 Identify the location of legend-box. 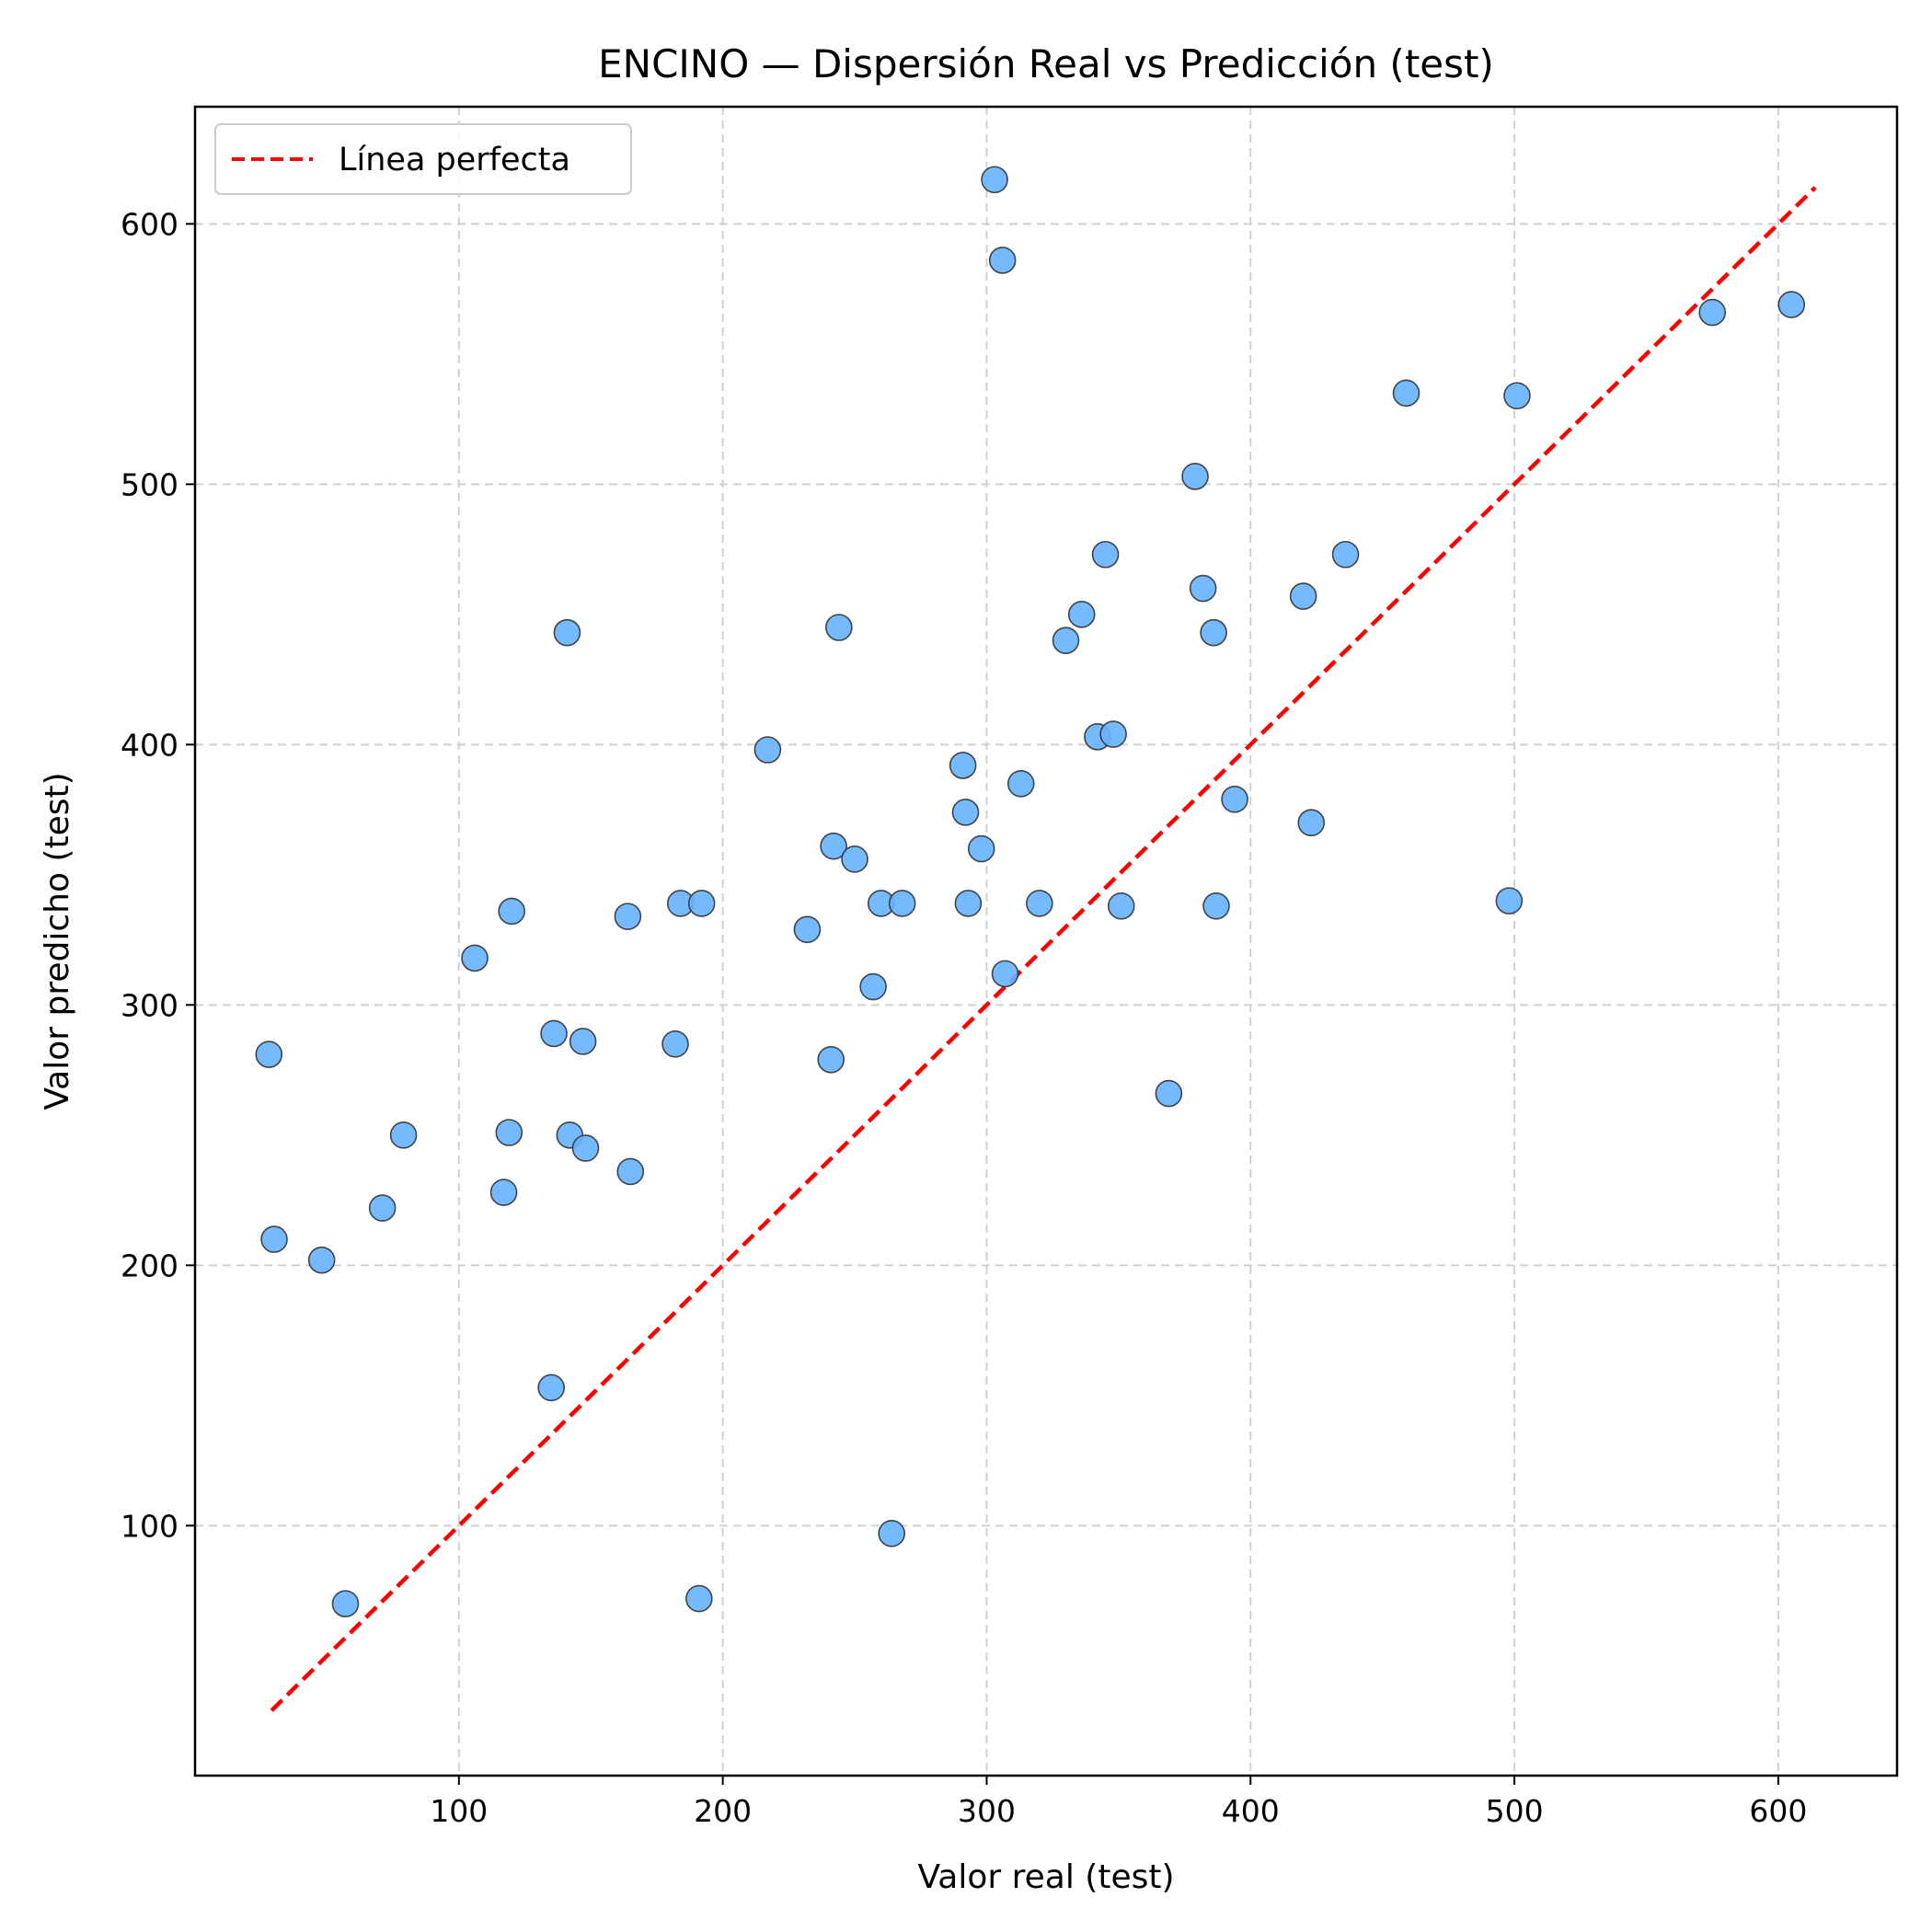
(423, 159).